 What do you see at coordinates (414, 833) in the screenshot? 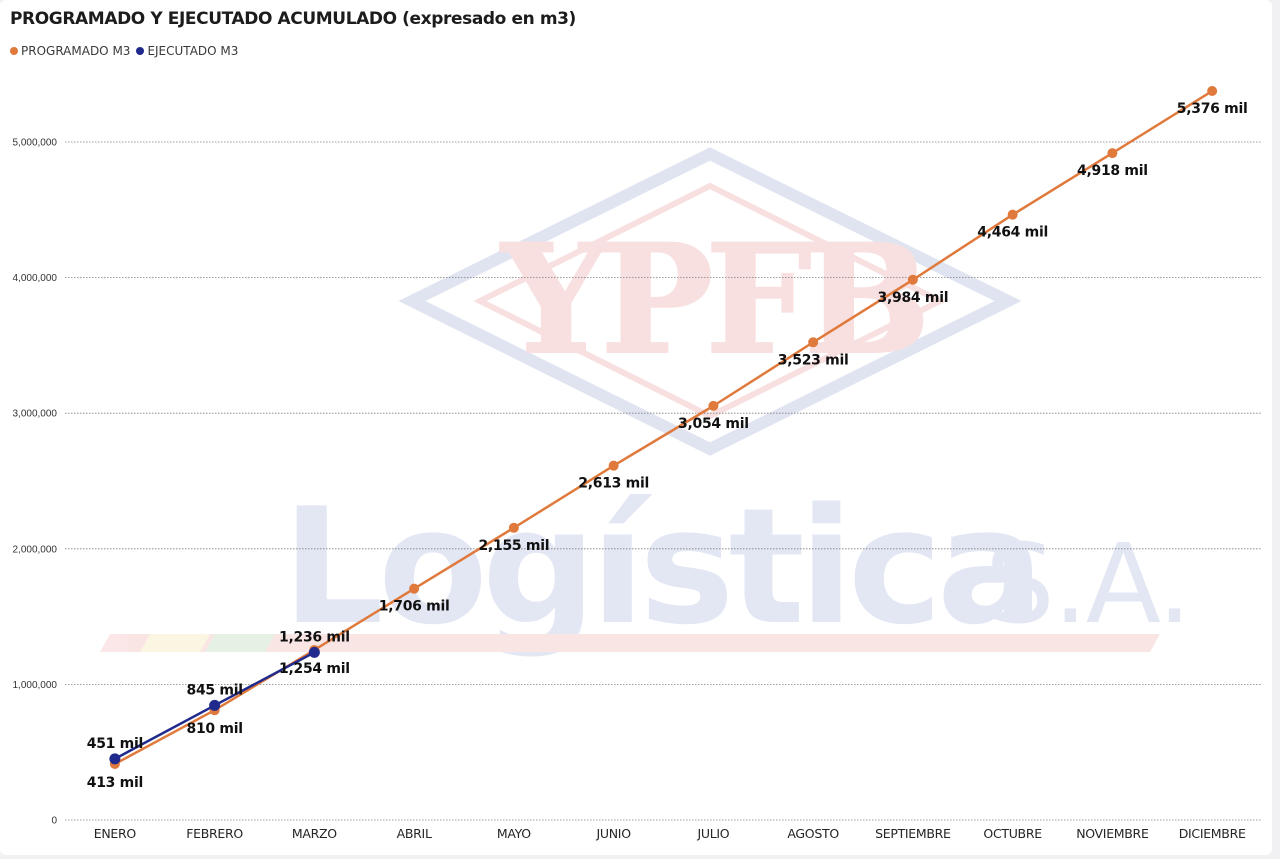
I see `x-tick-label: ABRIL` at bounding box center [414, 833].